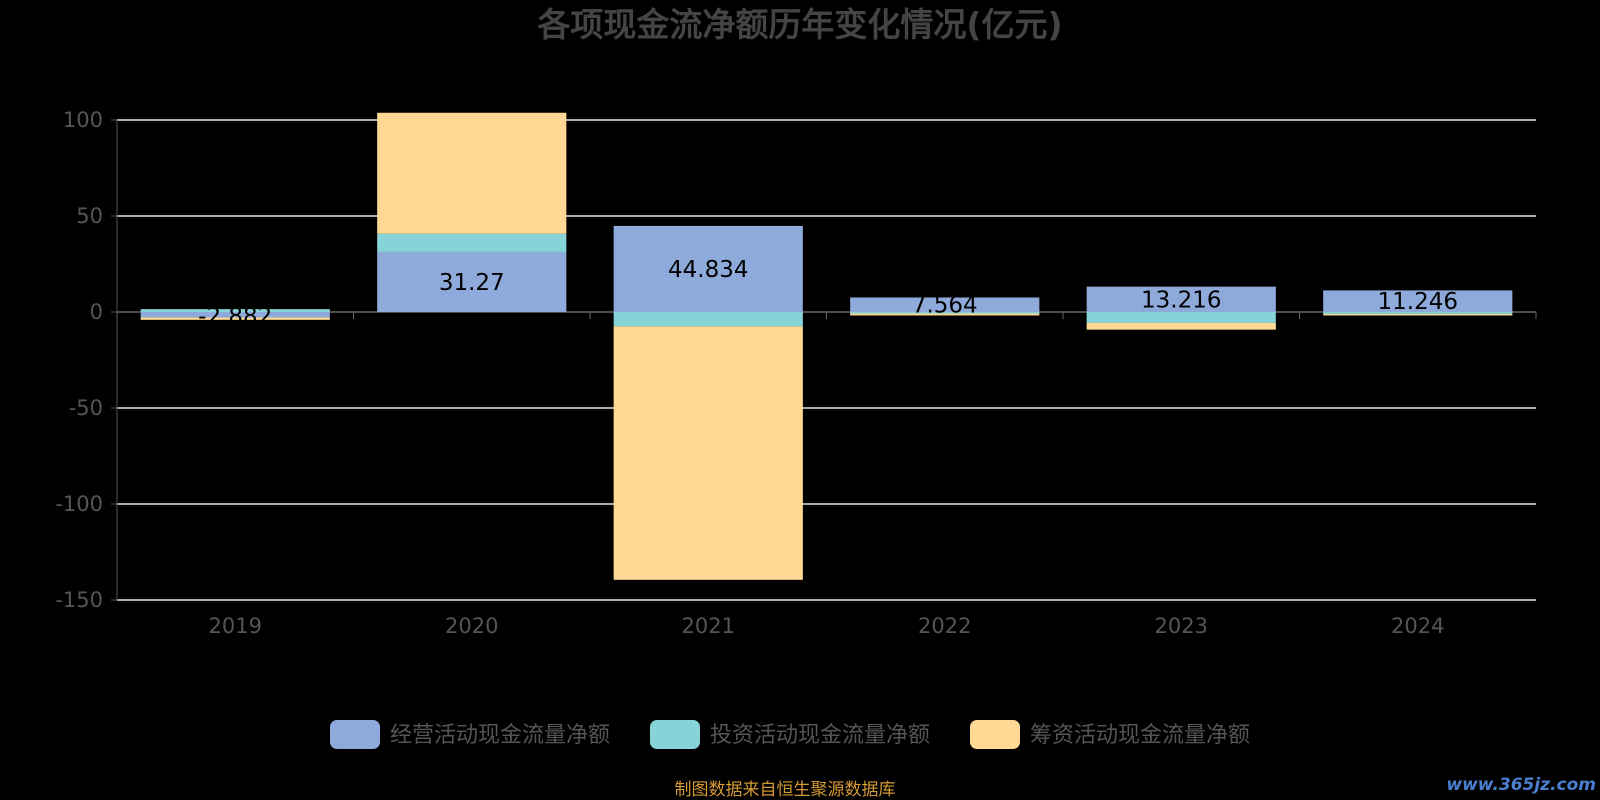 This screenshot has height=800, width=1600. What do you see at coordinates (86, 408) in the screenshot?
I see `y-tick-label: -50` at bounding box center [86, 408].